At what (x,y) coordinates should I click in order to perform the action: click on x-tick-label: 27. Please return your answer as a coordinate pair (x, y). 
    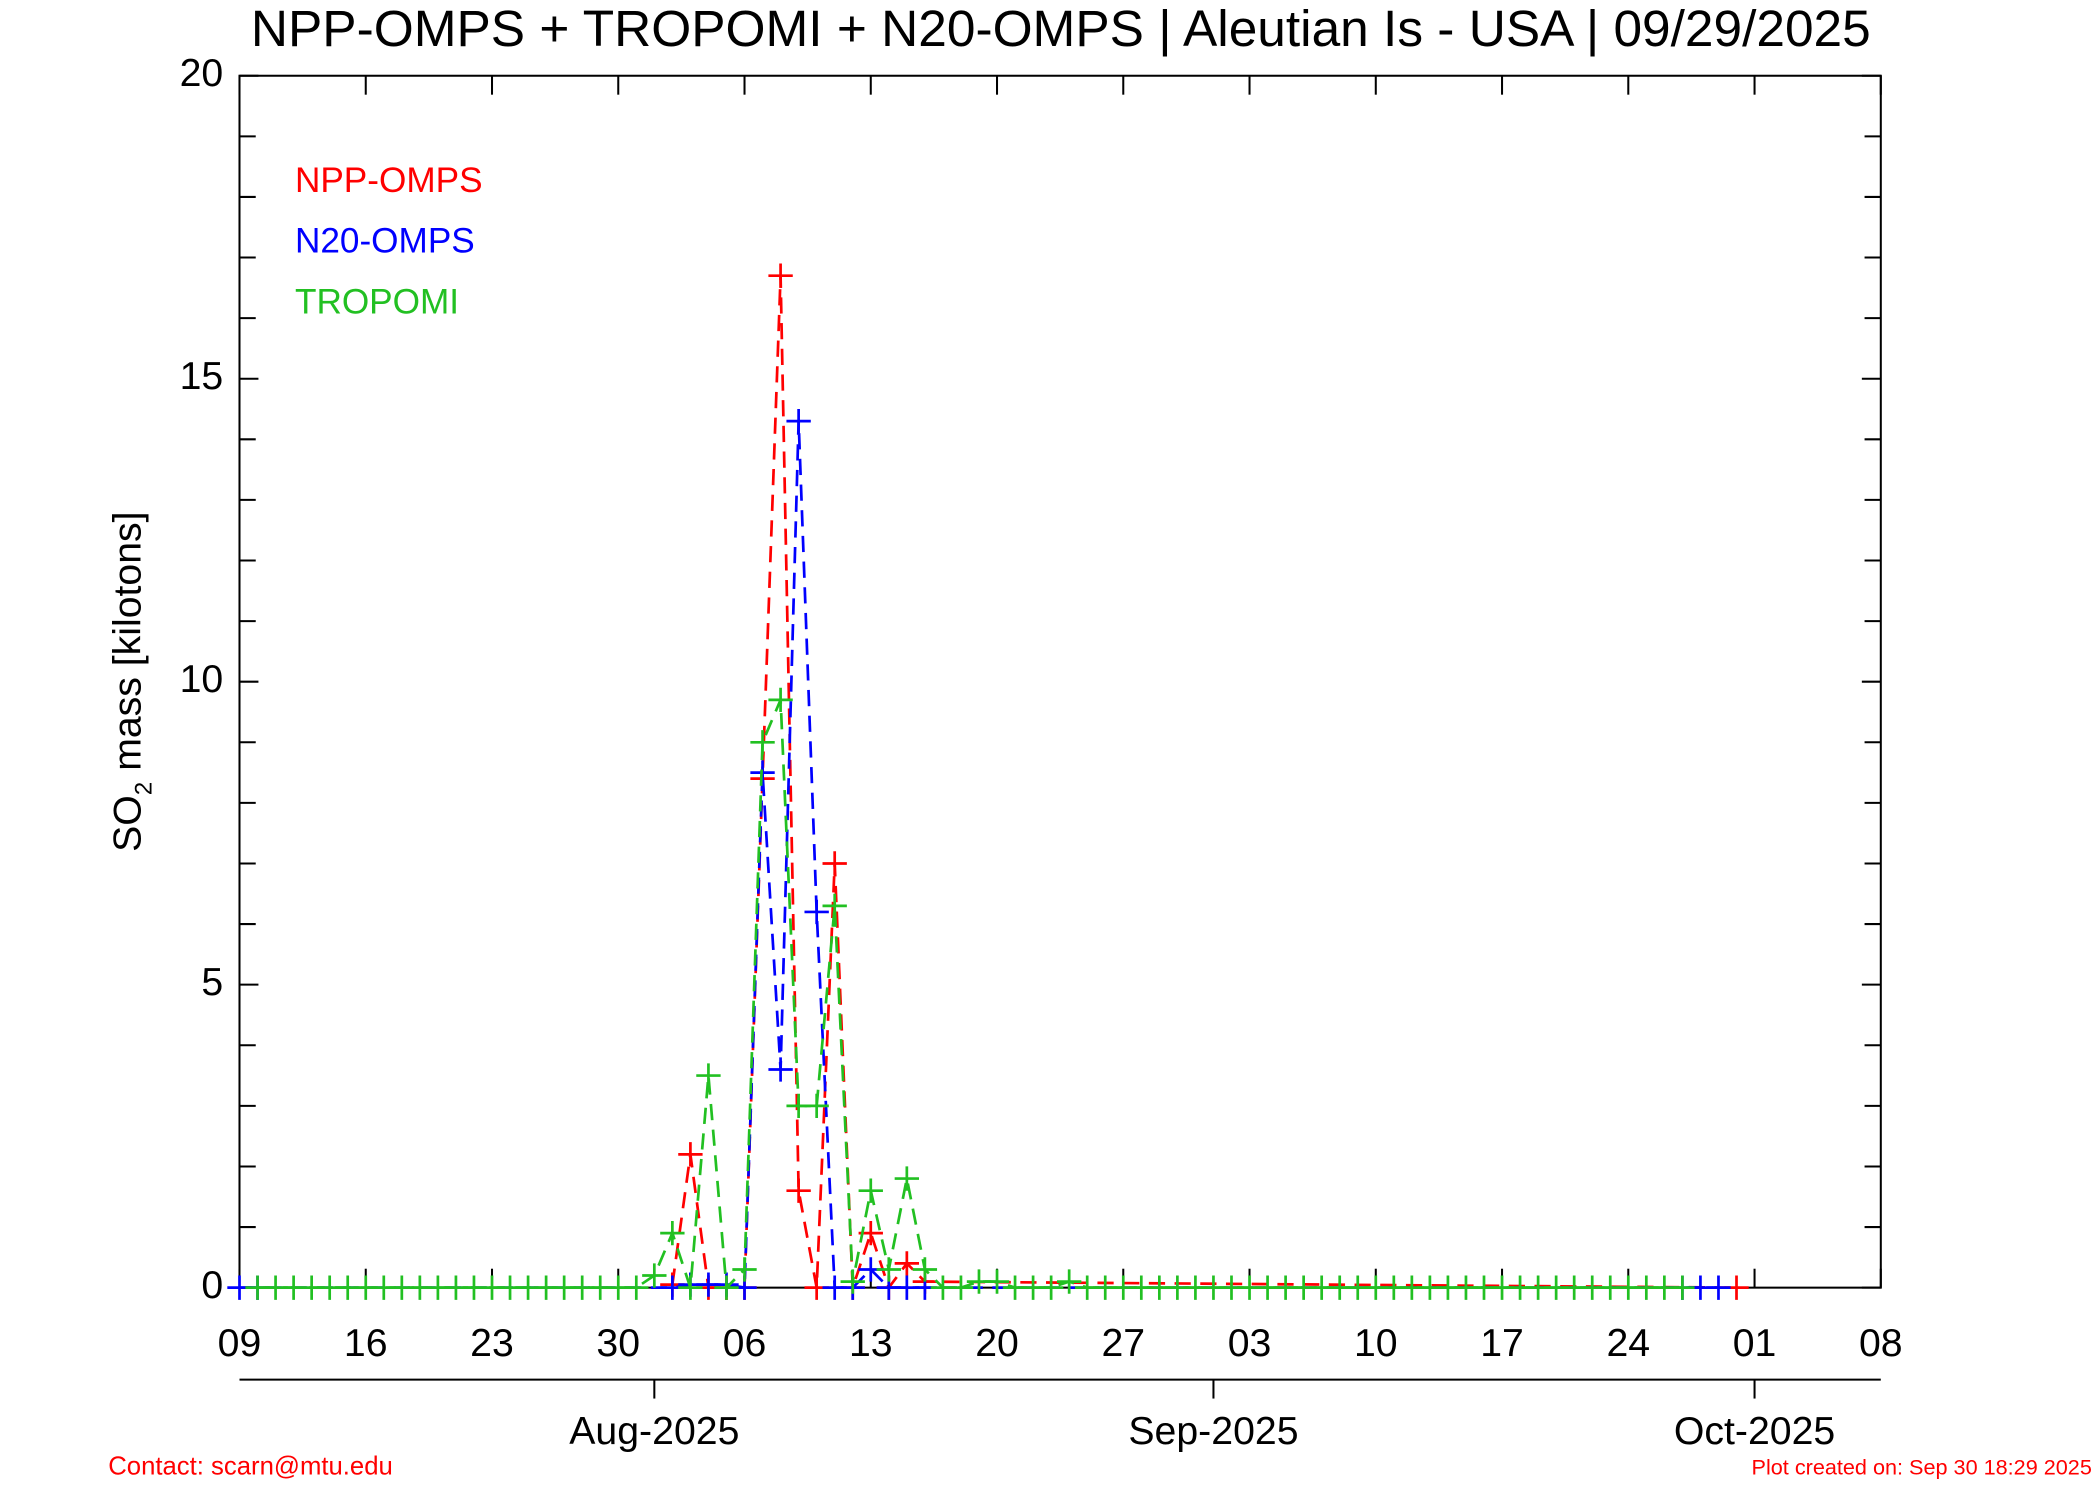
    Looking at the image, I should click on (1123, 1343).